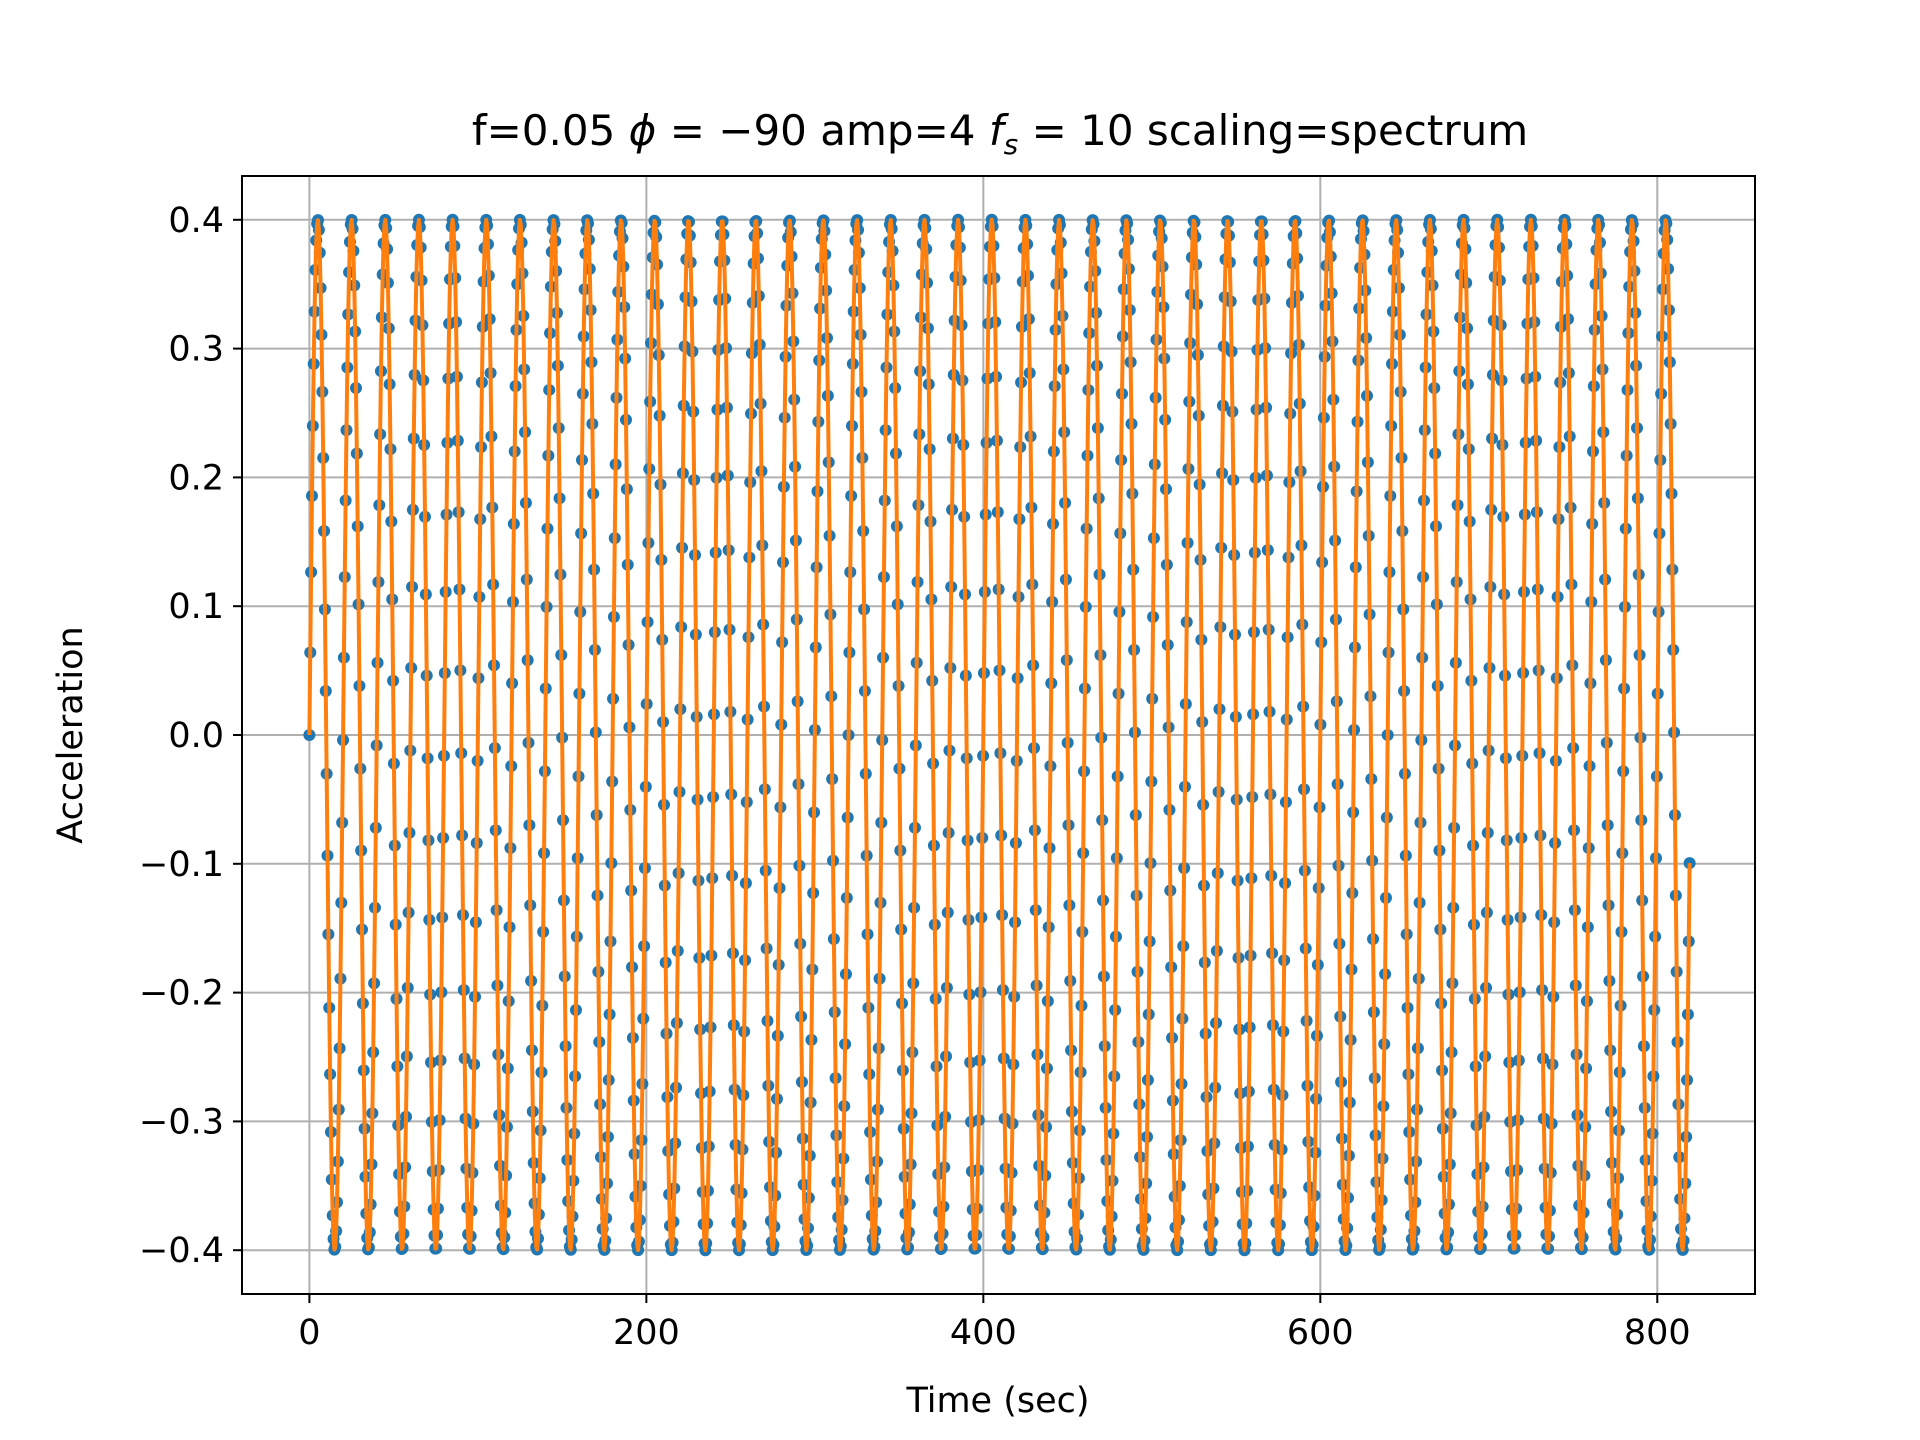 The width and height of the screenshot is (1920, 1440). Describe the element at coordinates (196, 478) in the screenshot. I see `y-tick-label: 0.2` at that location.